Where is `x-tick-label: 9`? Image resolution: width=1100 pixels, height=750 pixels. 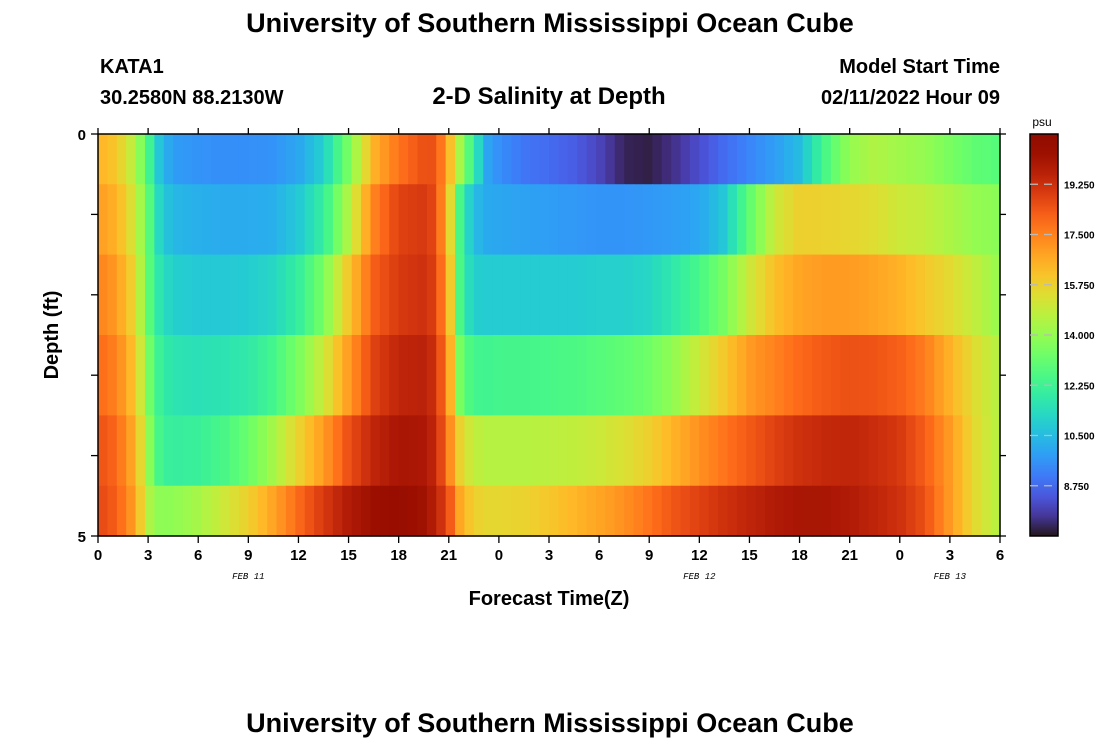
x-tick-label: 9 is located at coordinates (649, 555).